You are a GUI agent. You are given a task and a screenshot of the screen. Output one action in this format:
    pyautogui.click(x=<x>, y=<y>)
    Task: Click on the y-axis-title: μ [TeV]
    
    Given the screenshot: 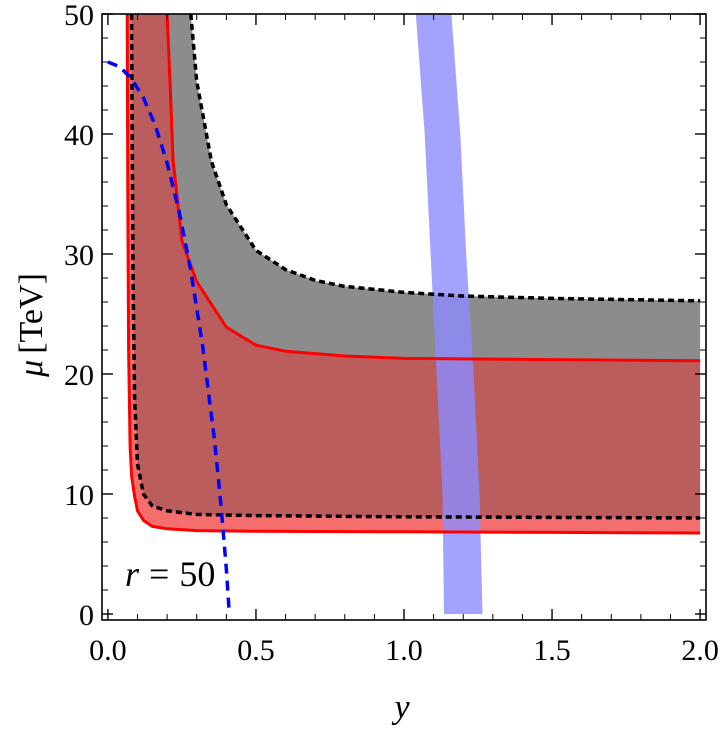 What is the action you would take?
    pyautogui.click(x=31, y=325)
    